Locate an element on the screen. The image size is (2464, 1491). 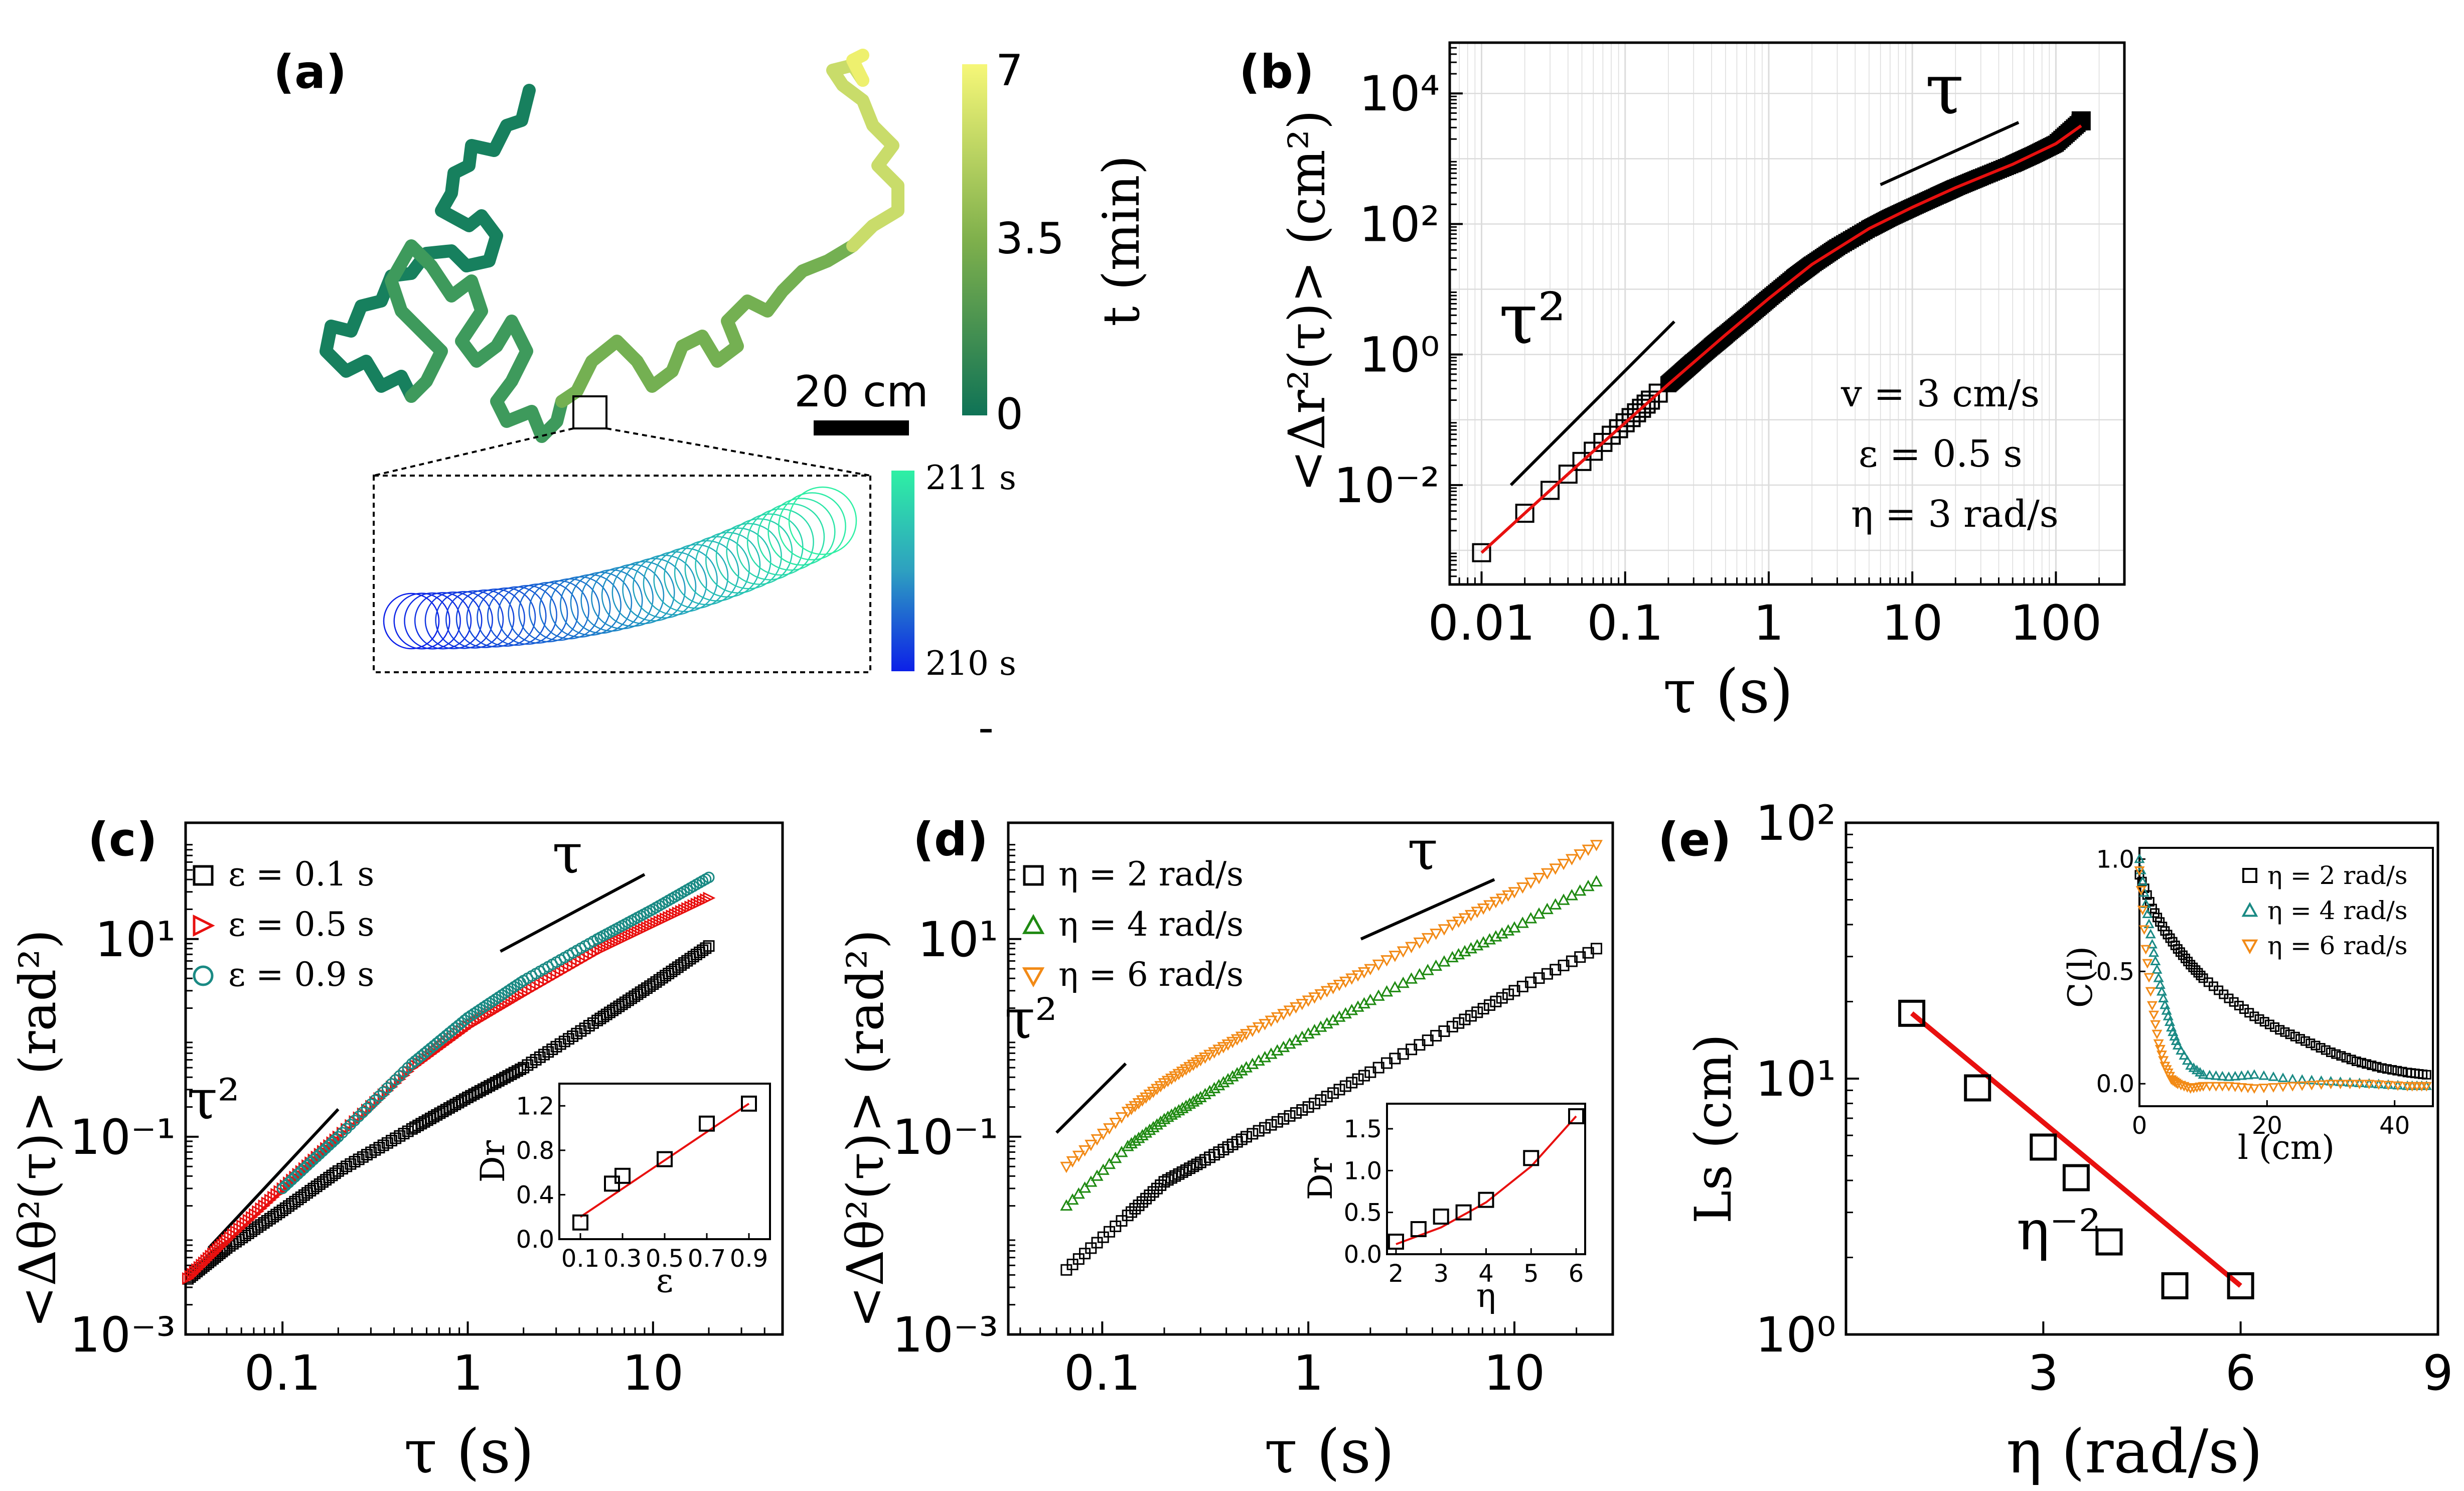
y-tick-label: 10¹ is located at coordinates (957, 940).